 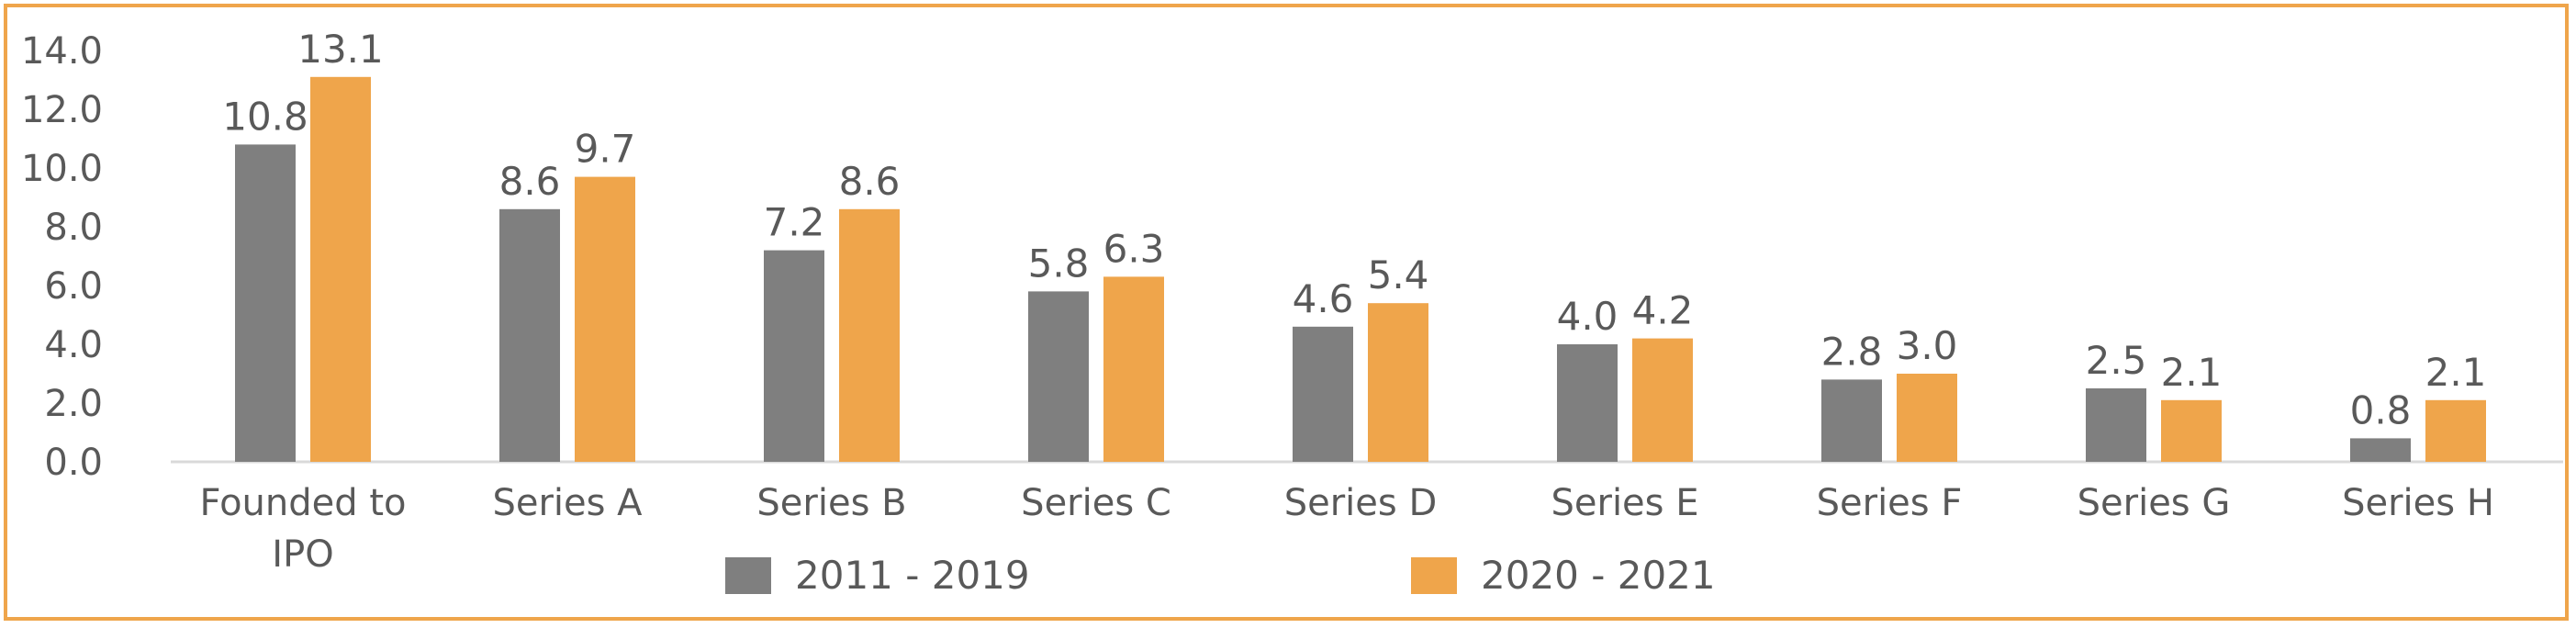 What do you see at coordinates (73, 463) in the screenshot?
I see `y-tick-label: 0.0` at bounding box center [73, 463].